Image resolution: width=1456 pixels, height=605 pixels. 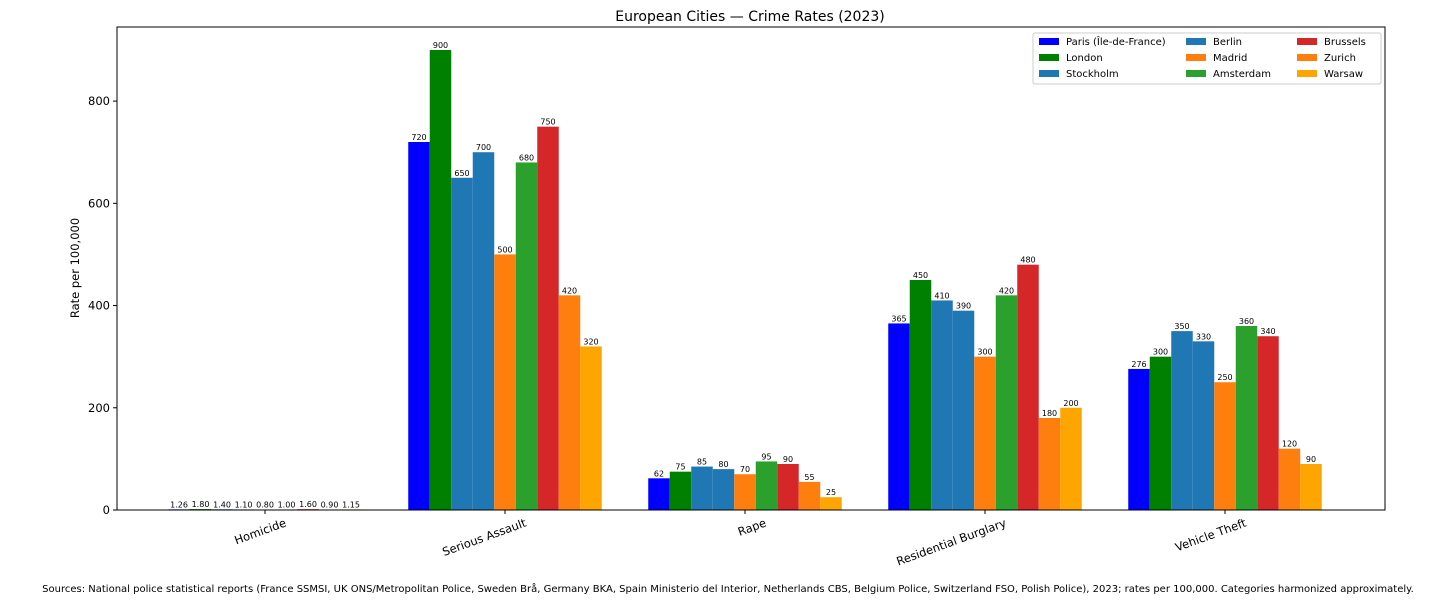 I want to click on legend-label: Warsaw, so click(x=1343, y=74).